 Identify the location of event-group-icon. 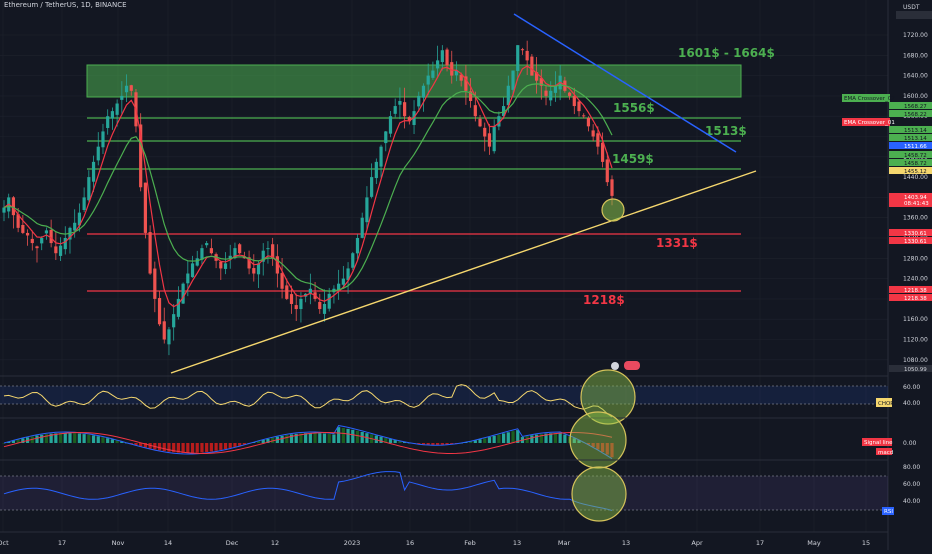
(632, 365).